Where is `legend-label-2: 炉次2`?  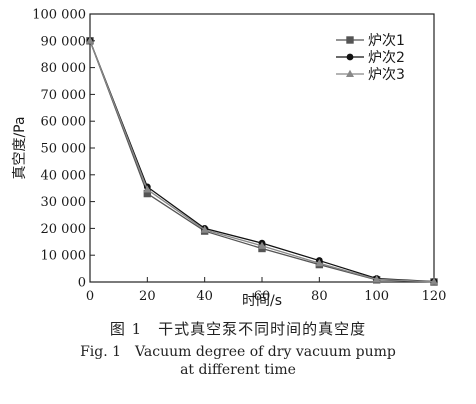
legend-label-2: 炉次2 is located at coordinates (386, 58).